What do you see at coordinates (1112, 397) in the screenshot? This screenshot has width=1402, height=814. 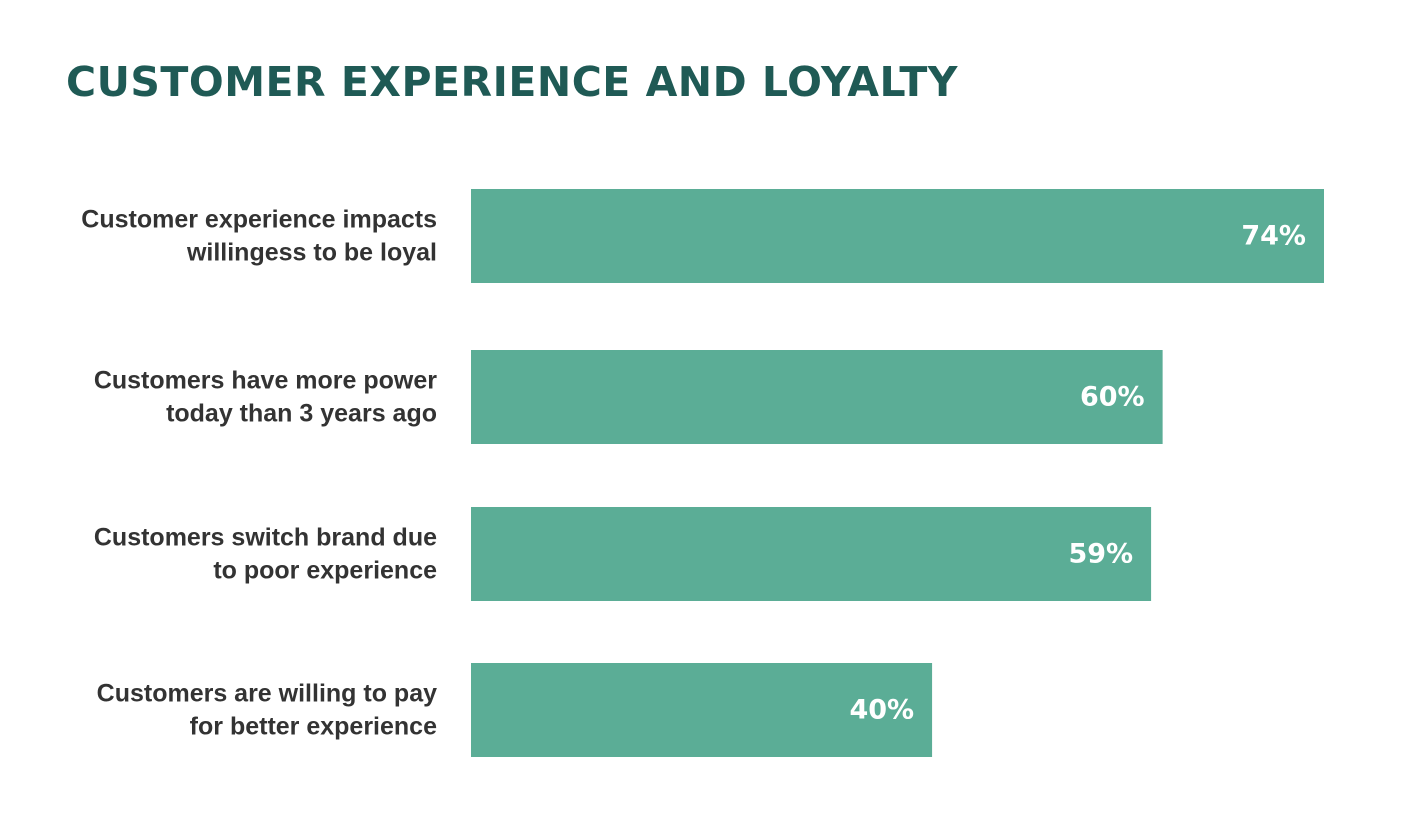 I see `bar-value-label: 60%` at bounding box center [1112, 397].